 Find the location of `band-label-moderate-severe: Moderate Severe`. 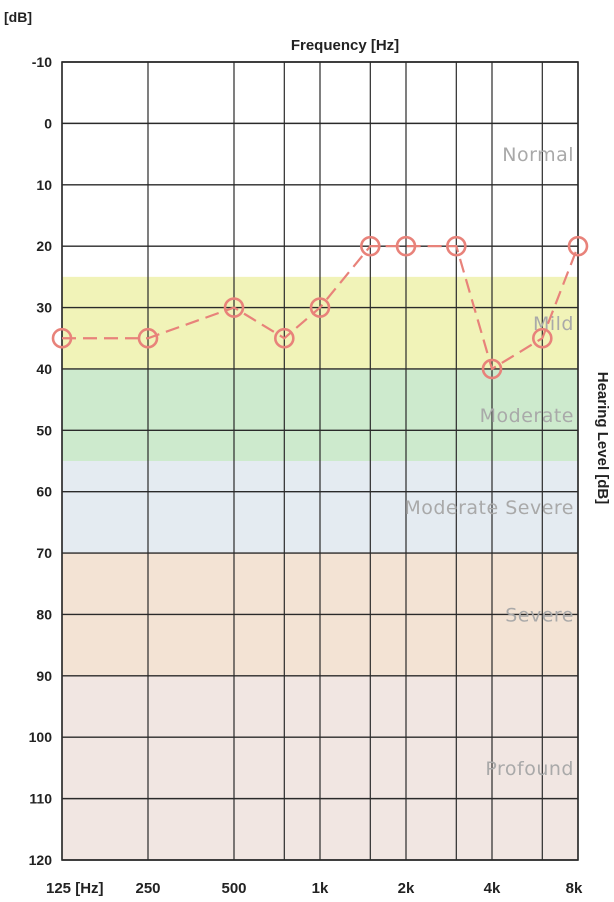

band-label-moderate-severe: Moderate Severe is located at coordinates (489, 508).